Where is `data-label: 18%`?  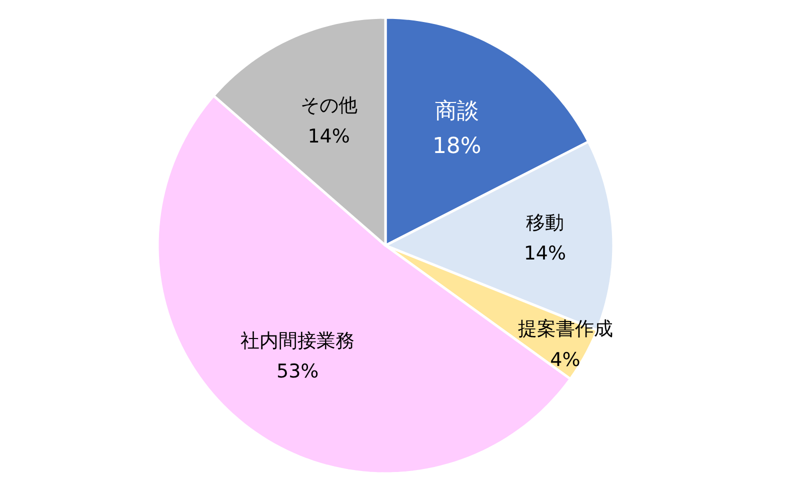 data-label: 18% is located at coordinates (457, 146).